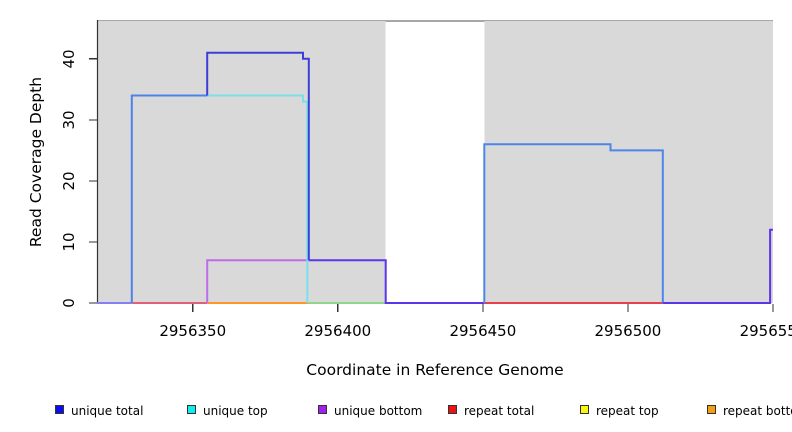  What do you see at coordinates (338, 331) in the screenshot?
I see `x-tick-label: 2956400` at bounding box center [338, 331].